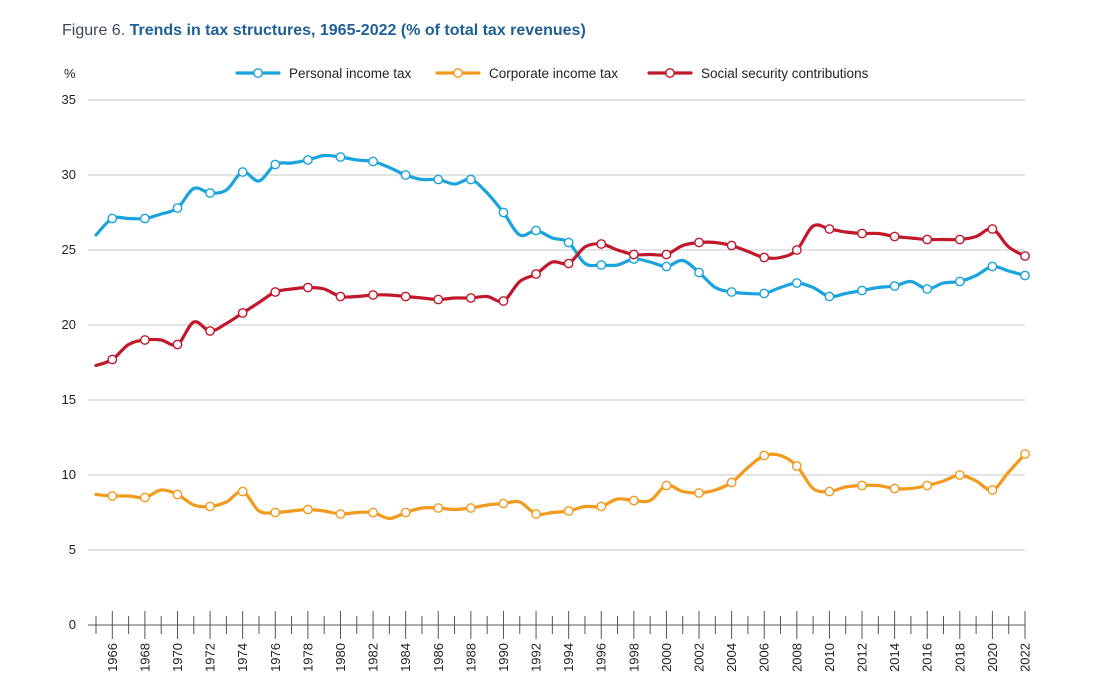  I want to click on x-tick-label: 1968, so click(144, 657).